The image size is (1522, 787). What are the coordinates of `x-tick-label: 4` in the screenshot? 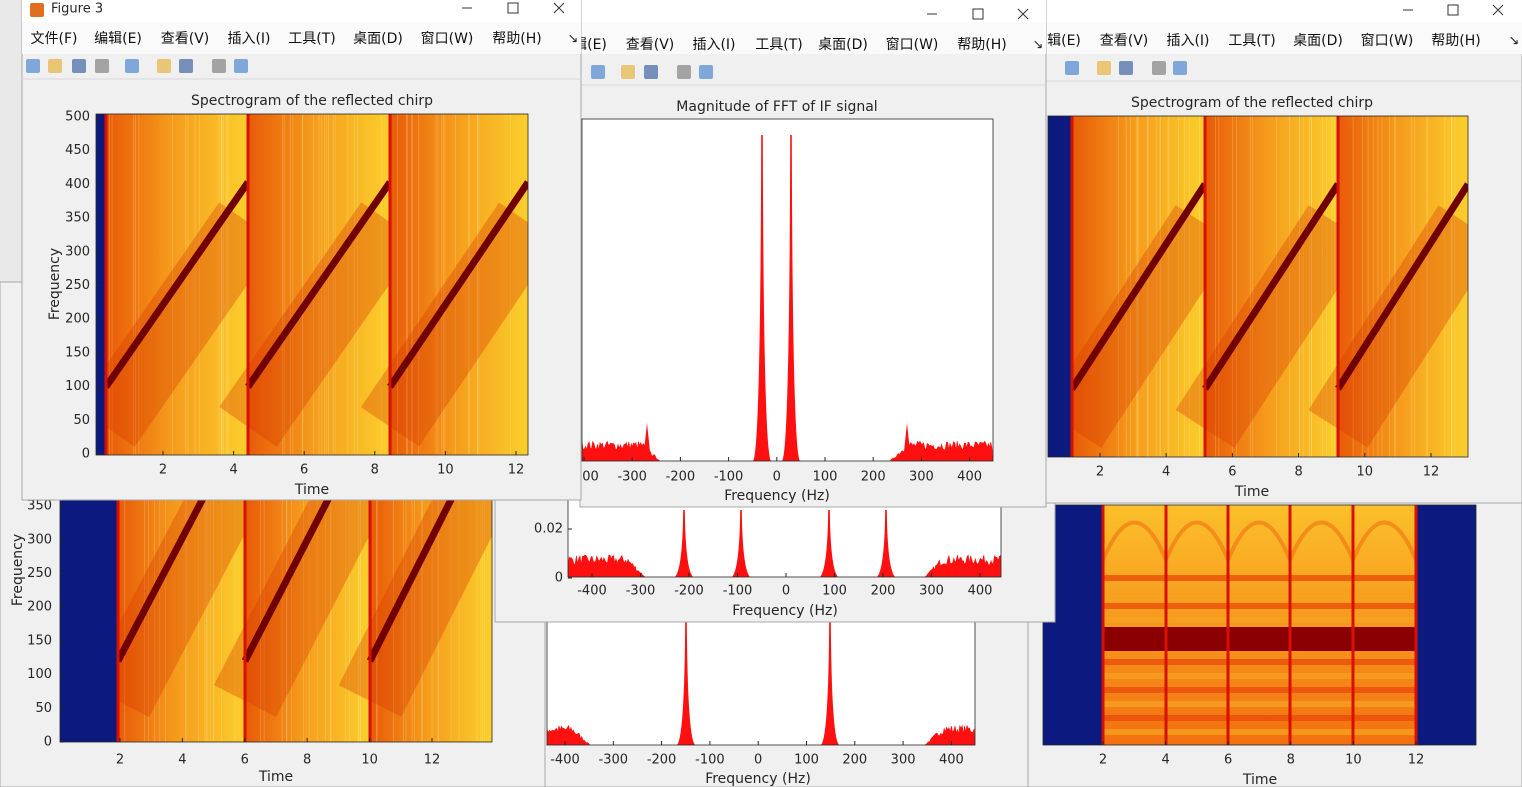 It's located at (182, 760).